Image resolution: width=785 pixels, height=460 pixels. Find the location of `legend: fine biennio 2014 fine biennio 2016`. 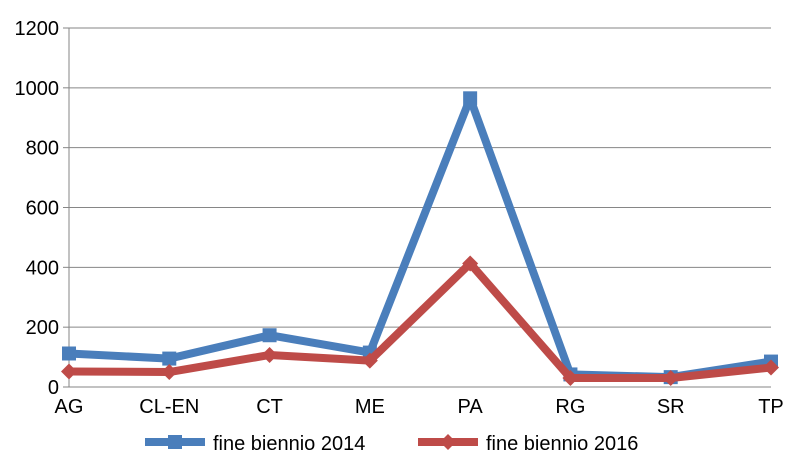

legend: fine biennio 2014 fine biennio 2016 is located at coordinates (391, 444).